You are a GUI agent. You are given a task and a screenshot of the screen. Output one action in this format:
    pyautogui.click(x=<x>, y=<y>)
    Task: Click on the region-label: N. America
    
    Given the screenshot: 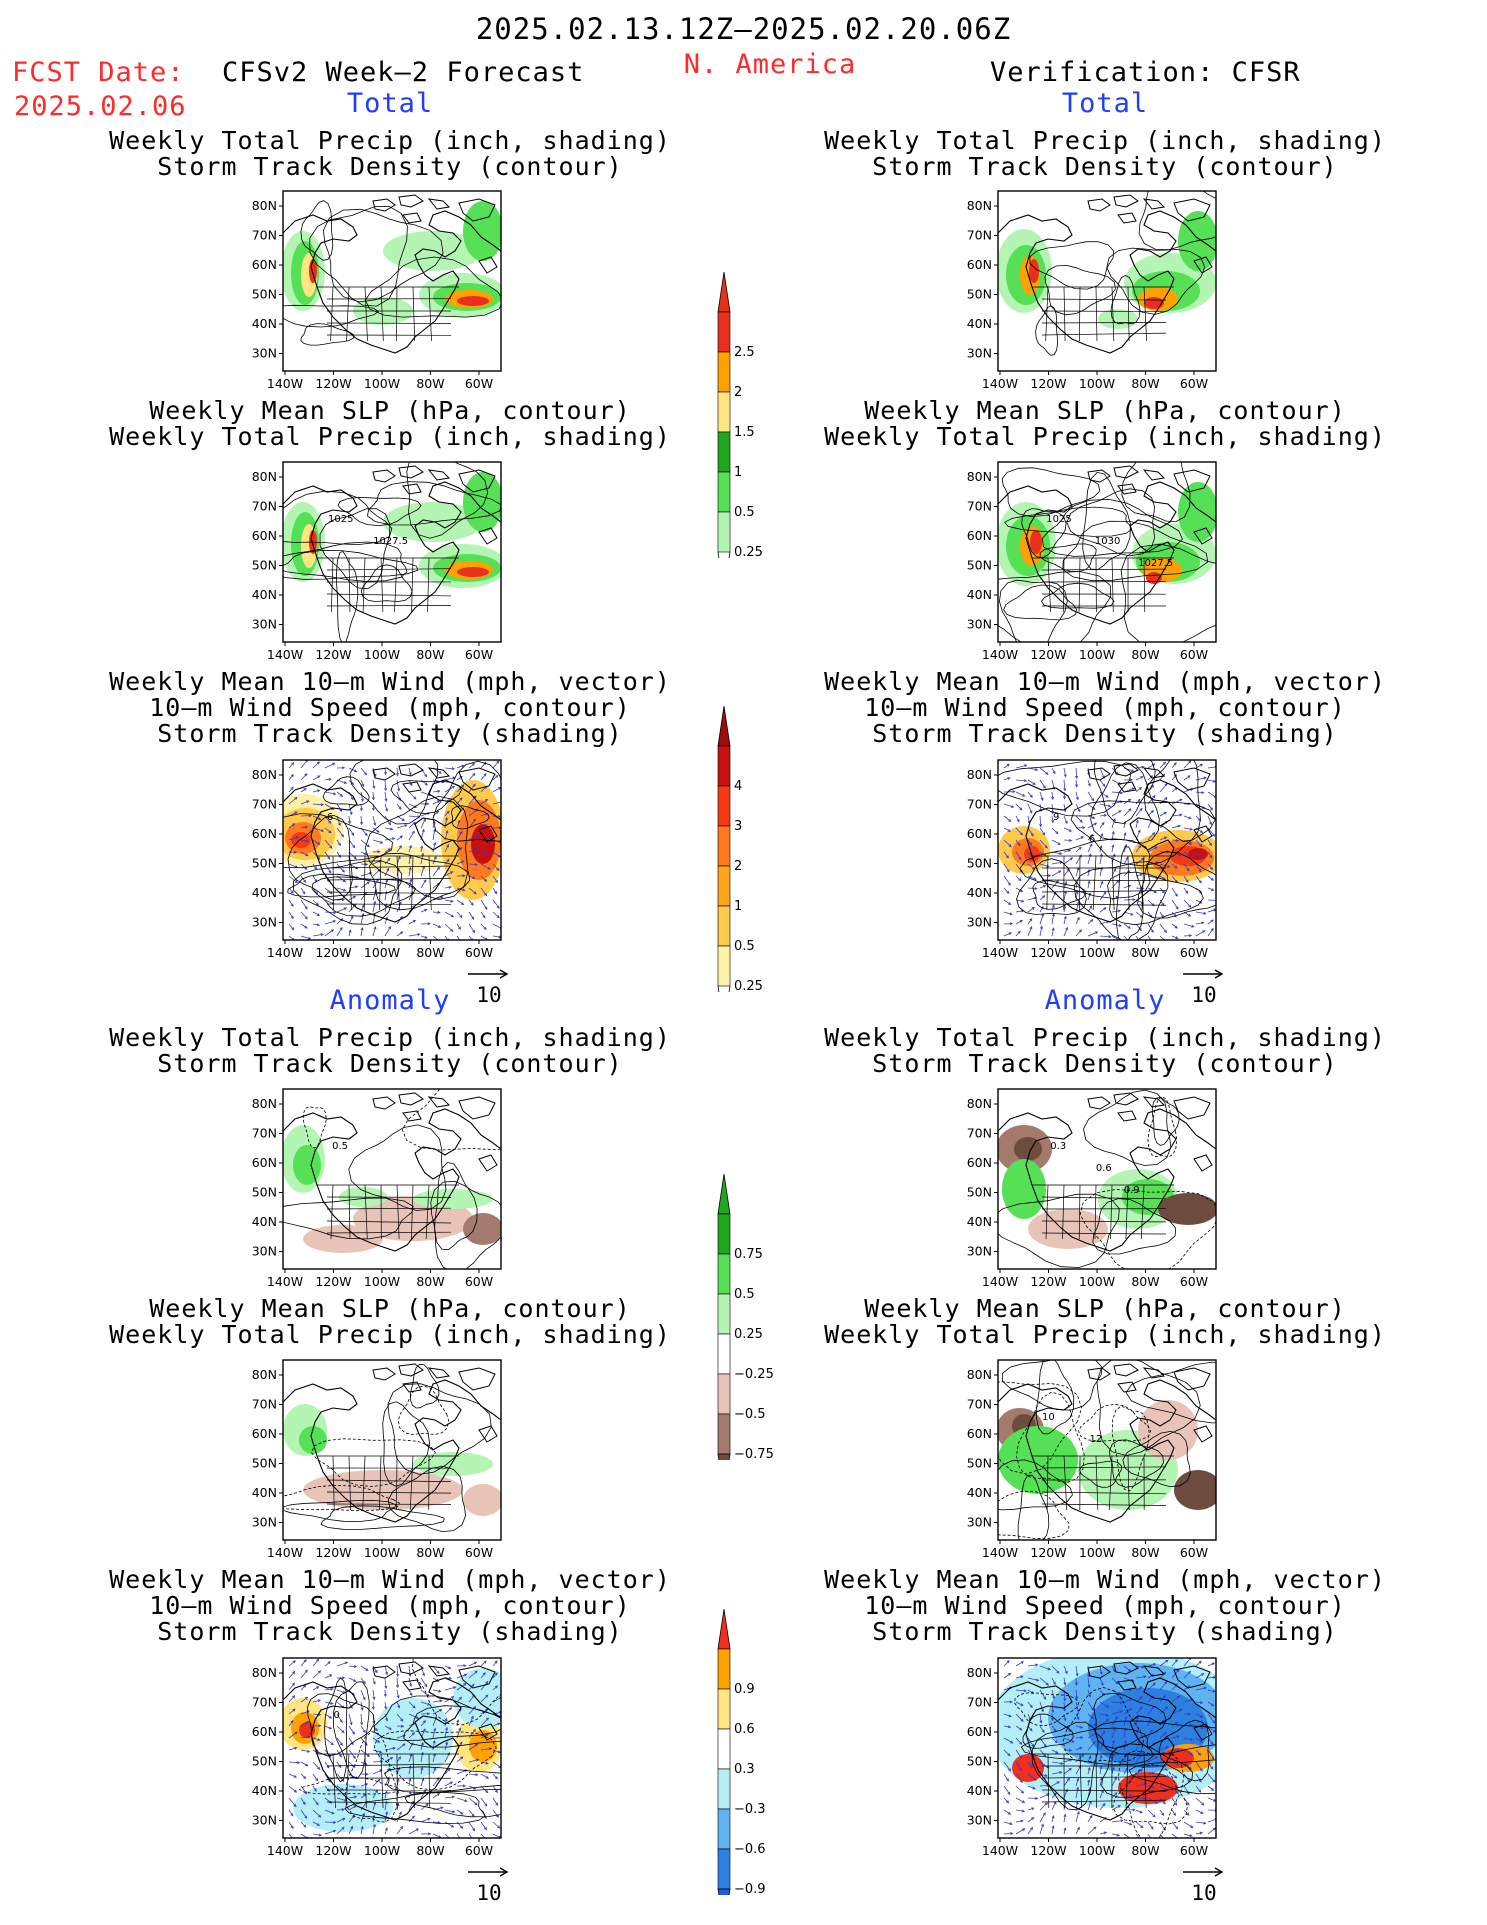 What is the action you would take?
    pyautogui.click(x=770, y=64)
    